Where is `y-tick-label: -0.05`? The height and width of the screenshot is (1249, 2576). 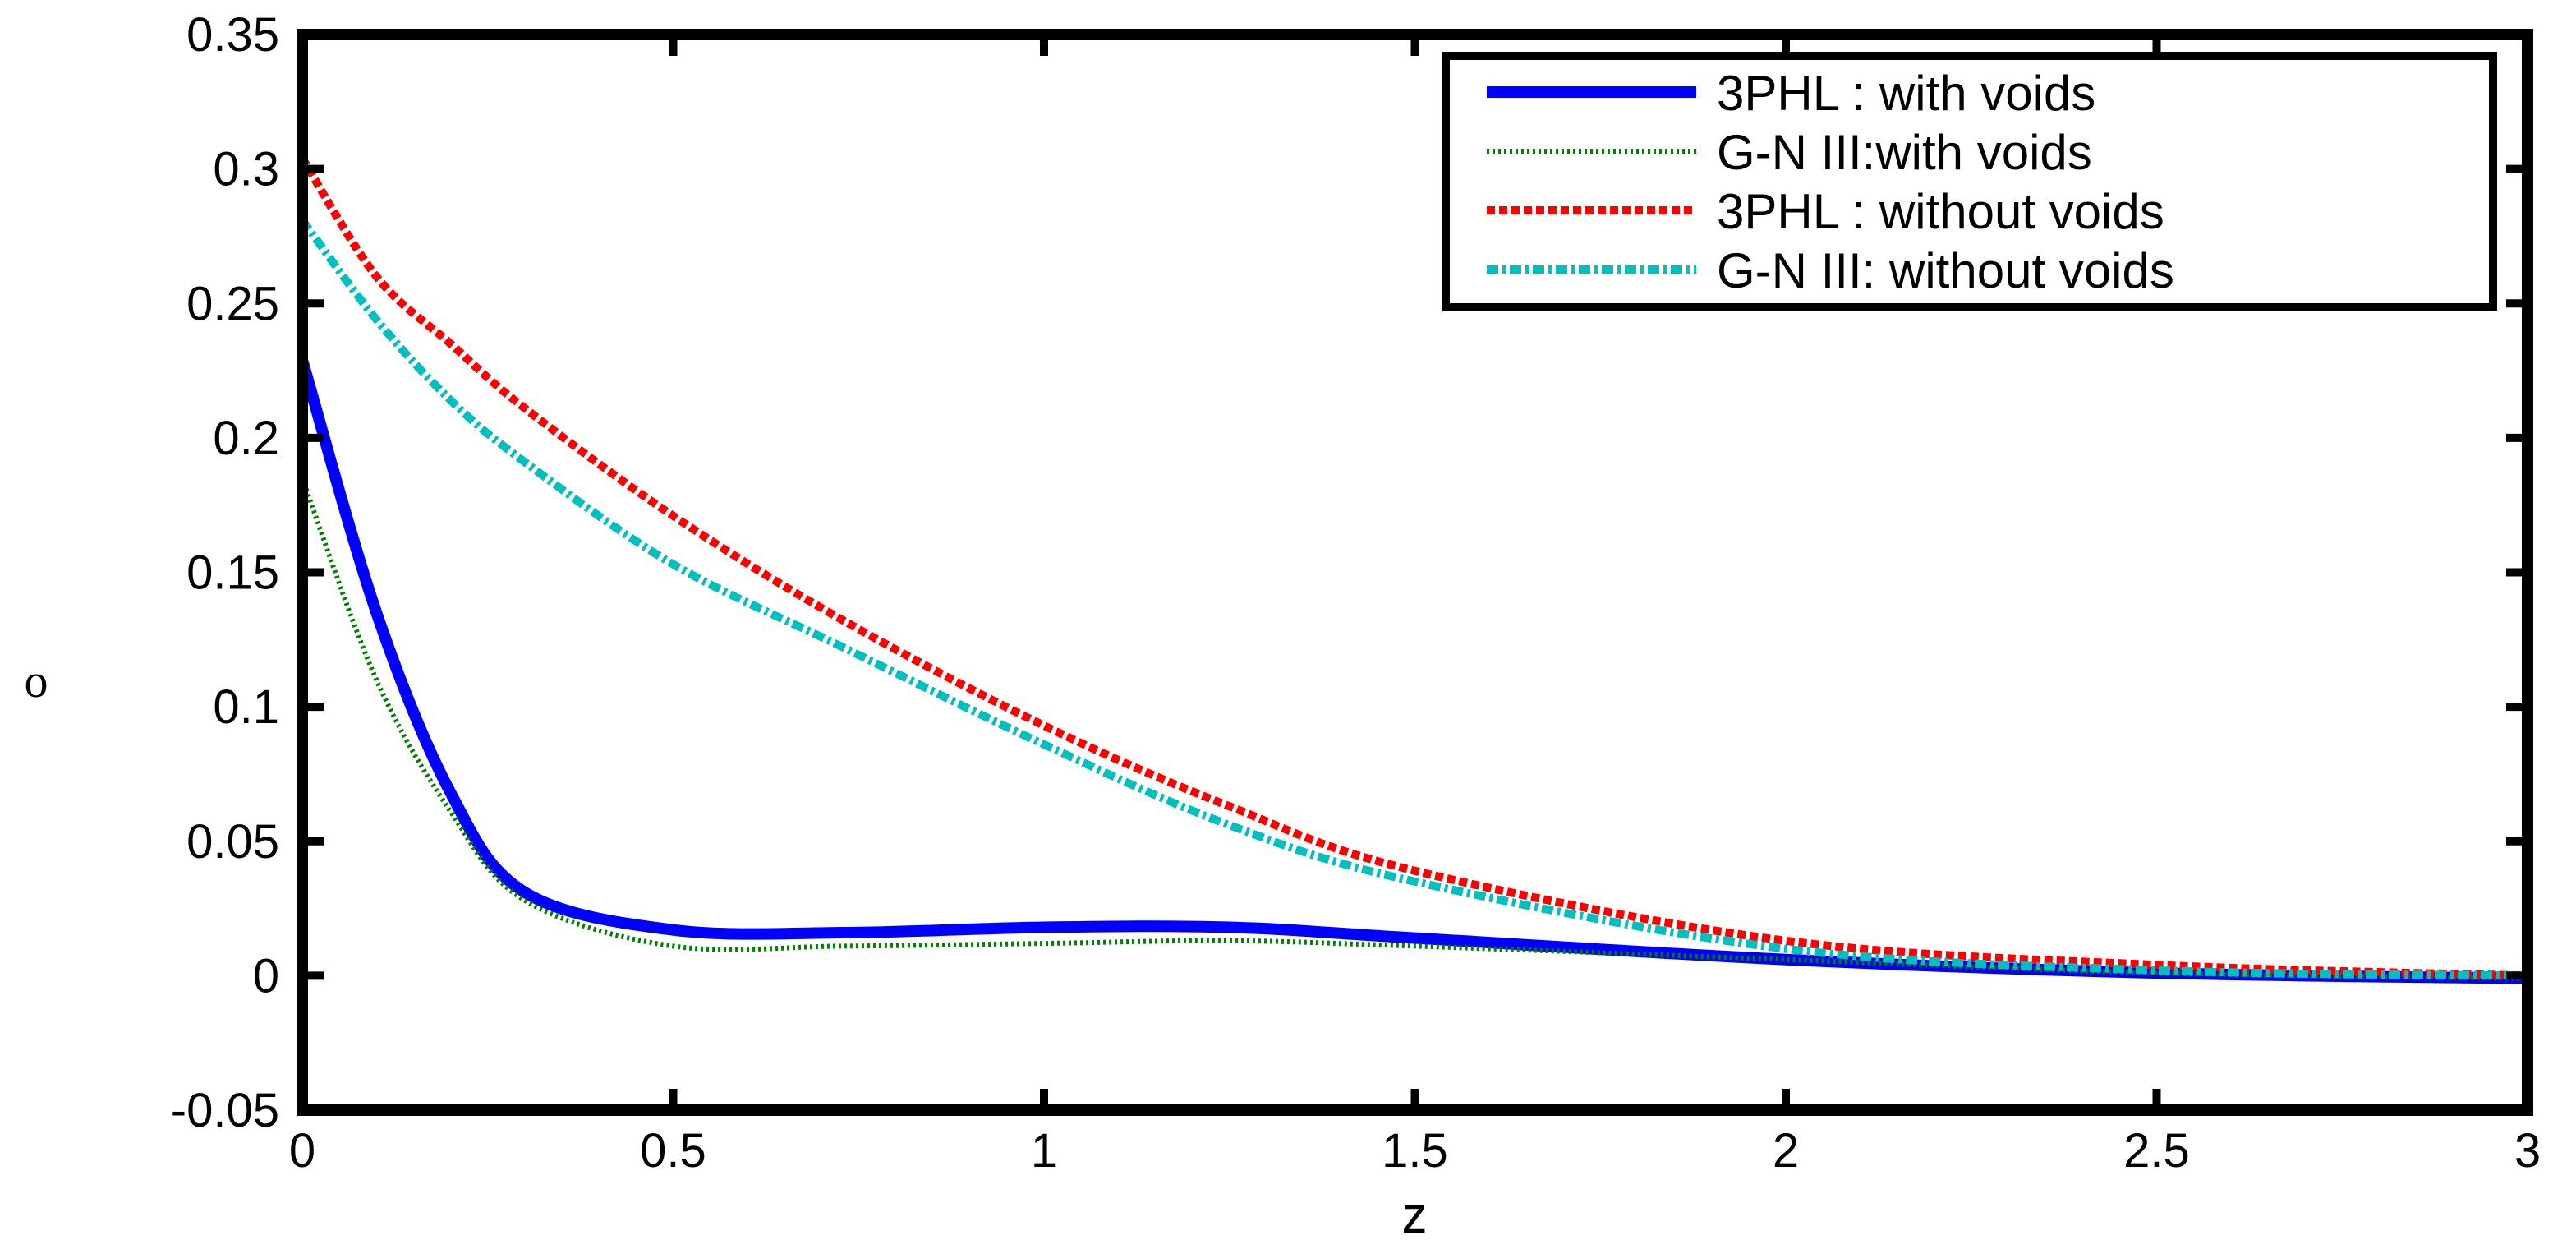
y-tick-label: -0.05 is located at coordinates (225, 1110).